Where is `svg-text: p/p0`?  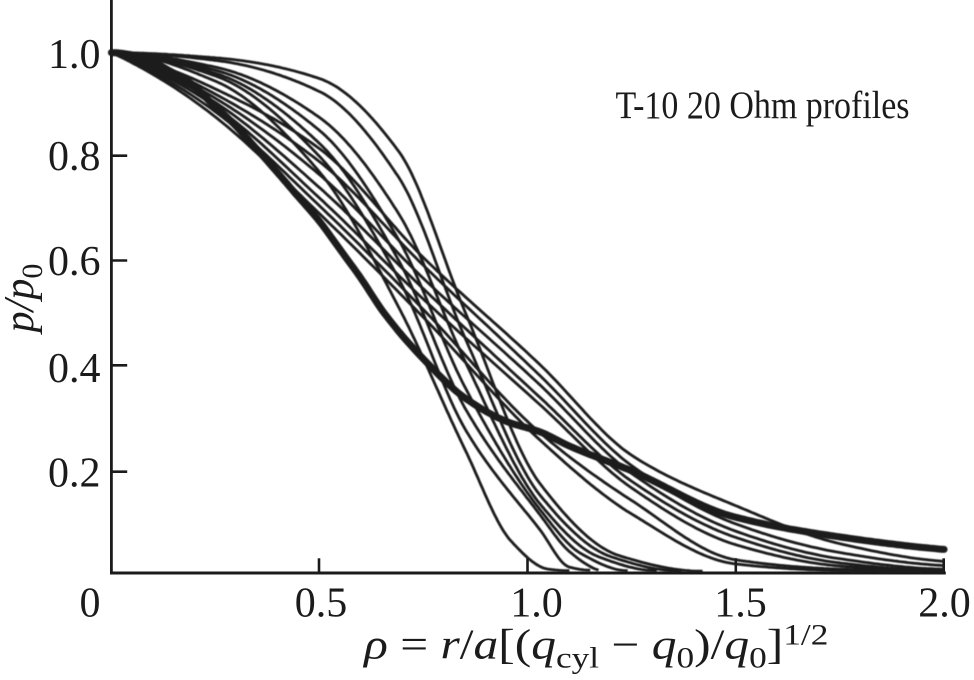 svg-text: p/p0 is located at coordinates (24, 300).